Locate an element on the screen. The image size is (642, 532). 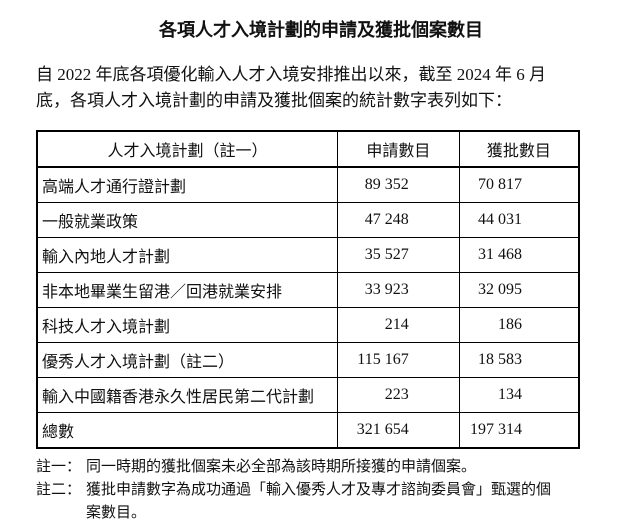
table-cell: 高端人才通行證計劃 is located at coordinates (187, 184).